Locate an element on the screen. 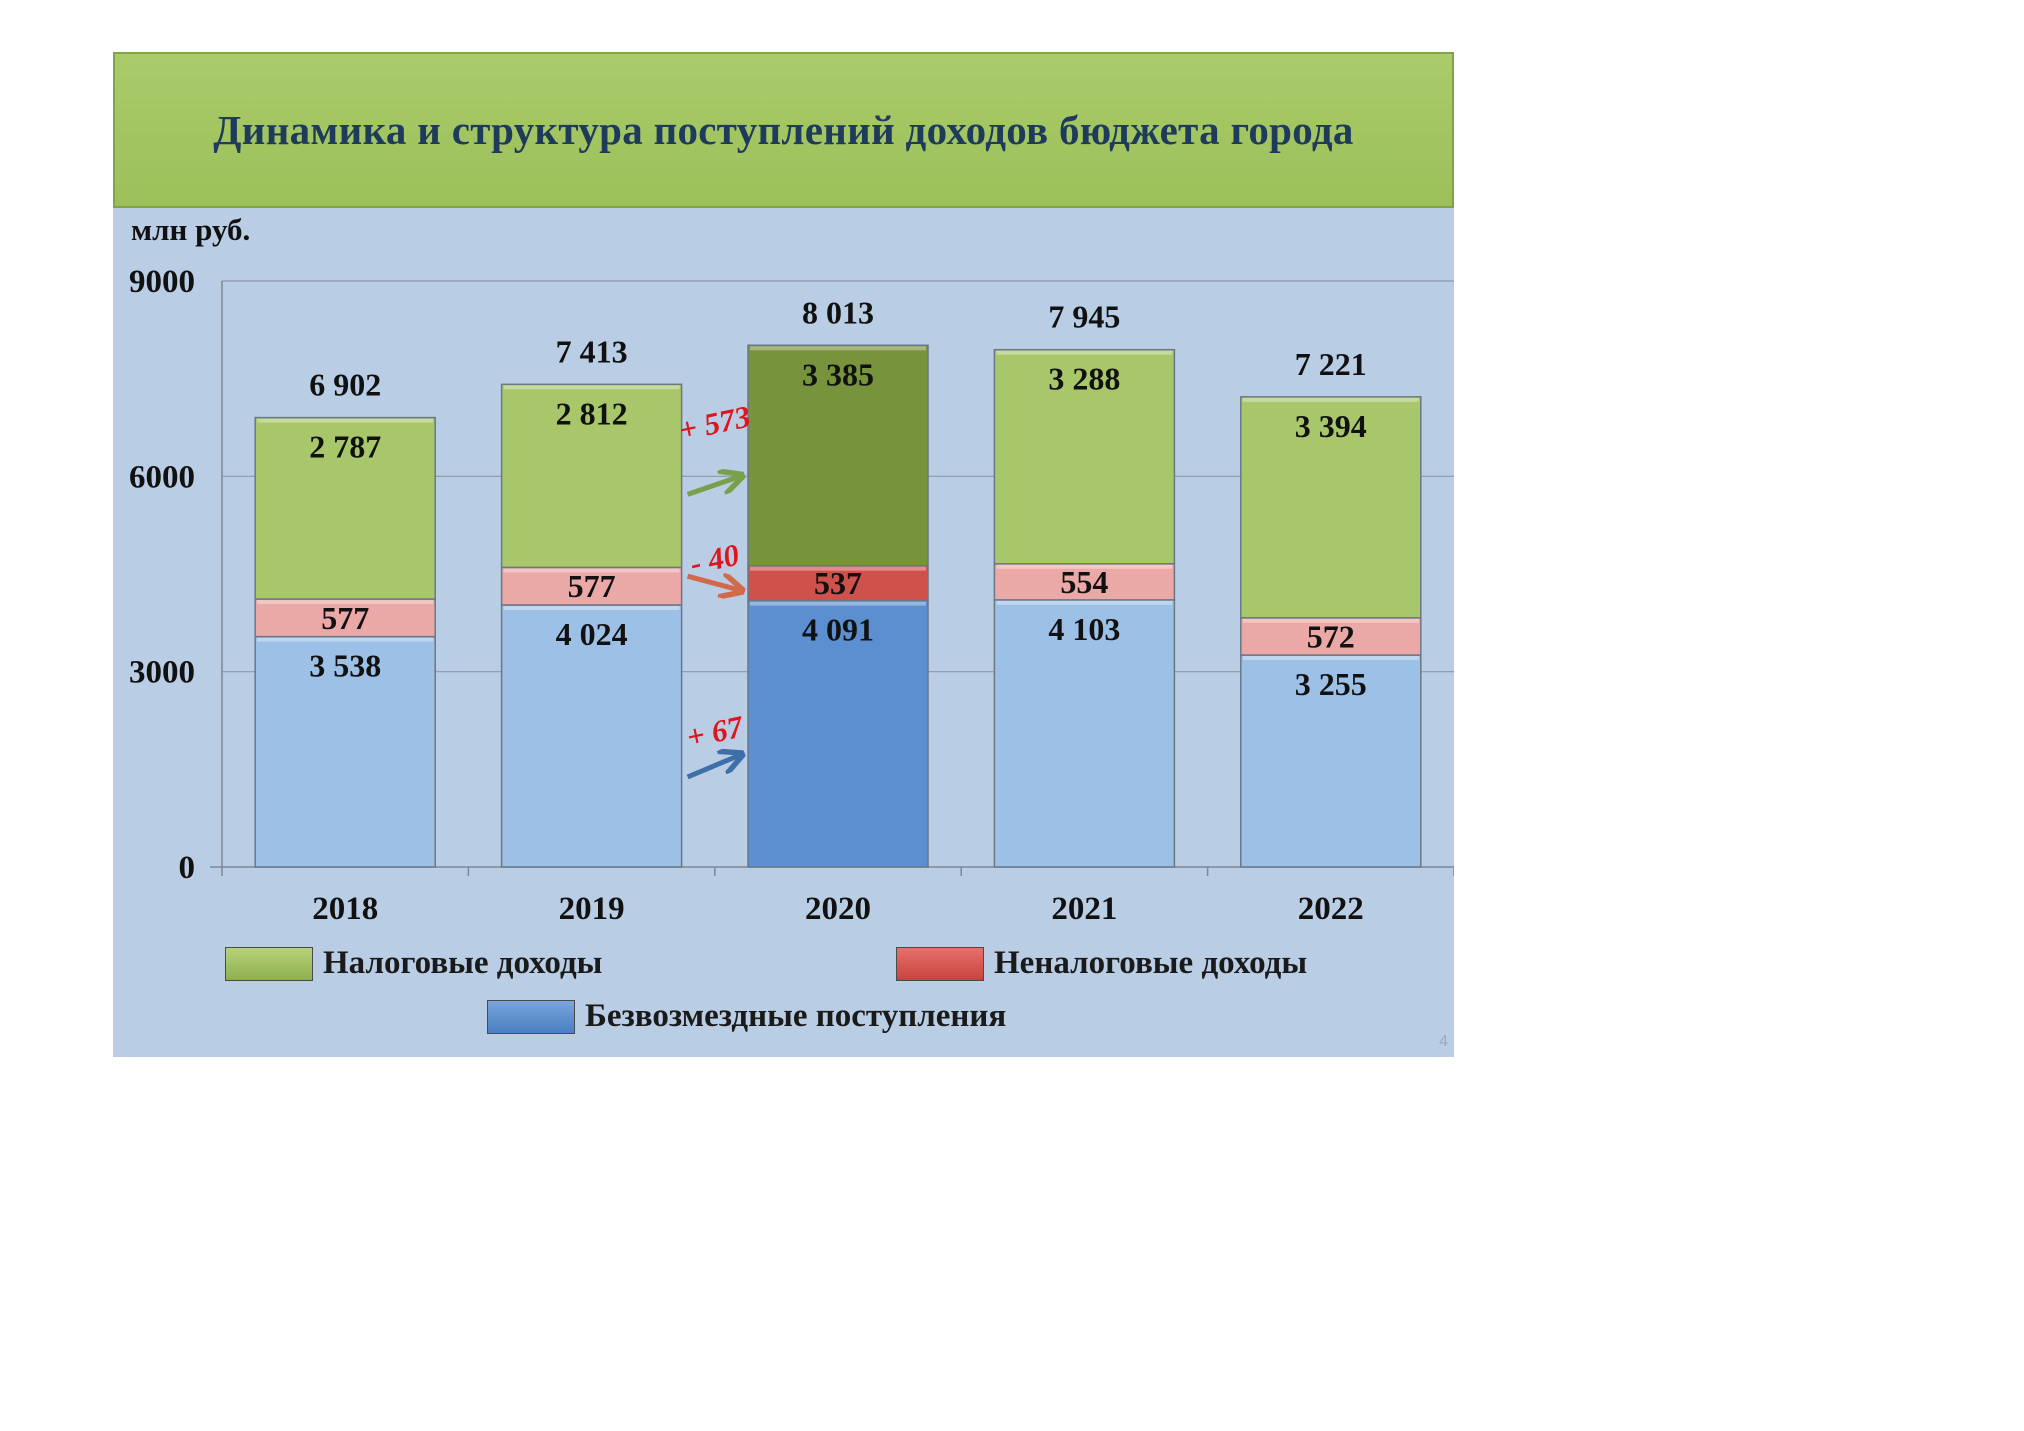  y-tick-label: 3000 is located at coordinates (162, 673).